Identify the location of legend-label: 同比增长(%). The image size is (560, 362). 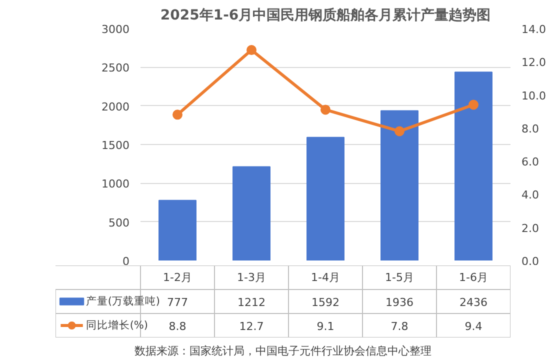
(117, 325).